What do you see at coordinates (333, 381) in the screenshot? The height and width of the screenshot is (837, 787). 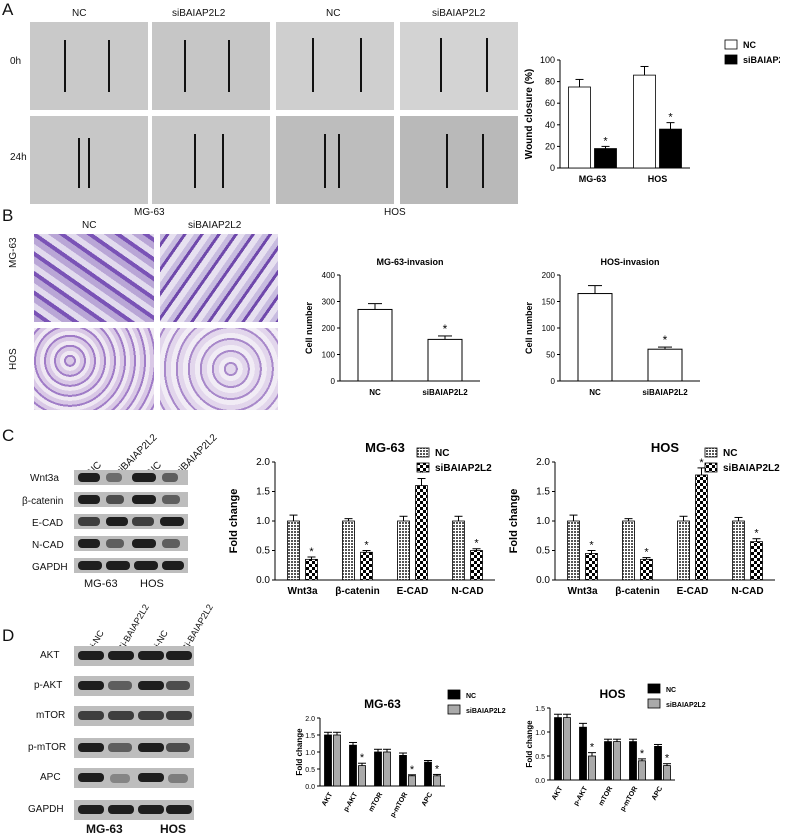 I see `y-tick-label: 0` at bounding box center [333, 381].